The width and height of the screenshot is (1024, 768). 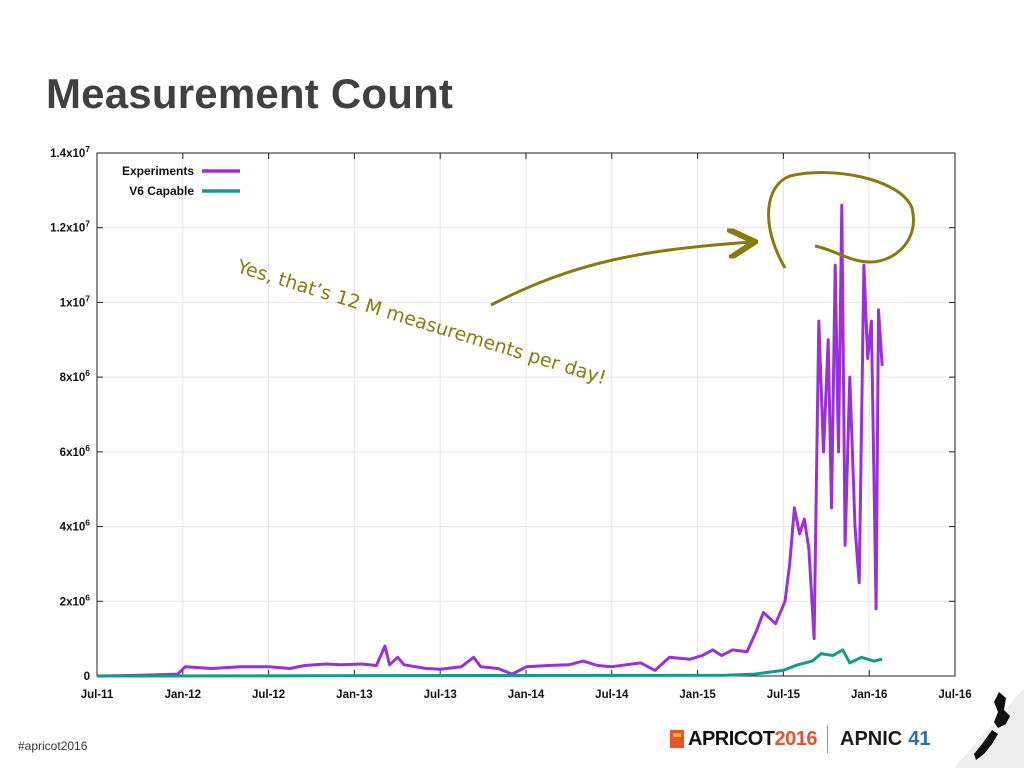 I want to click on annotation-text: Yes, that’s 12 M measurements per day!, so click(x=421, y=322).